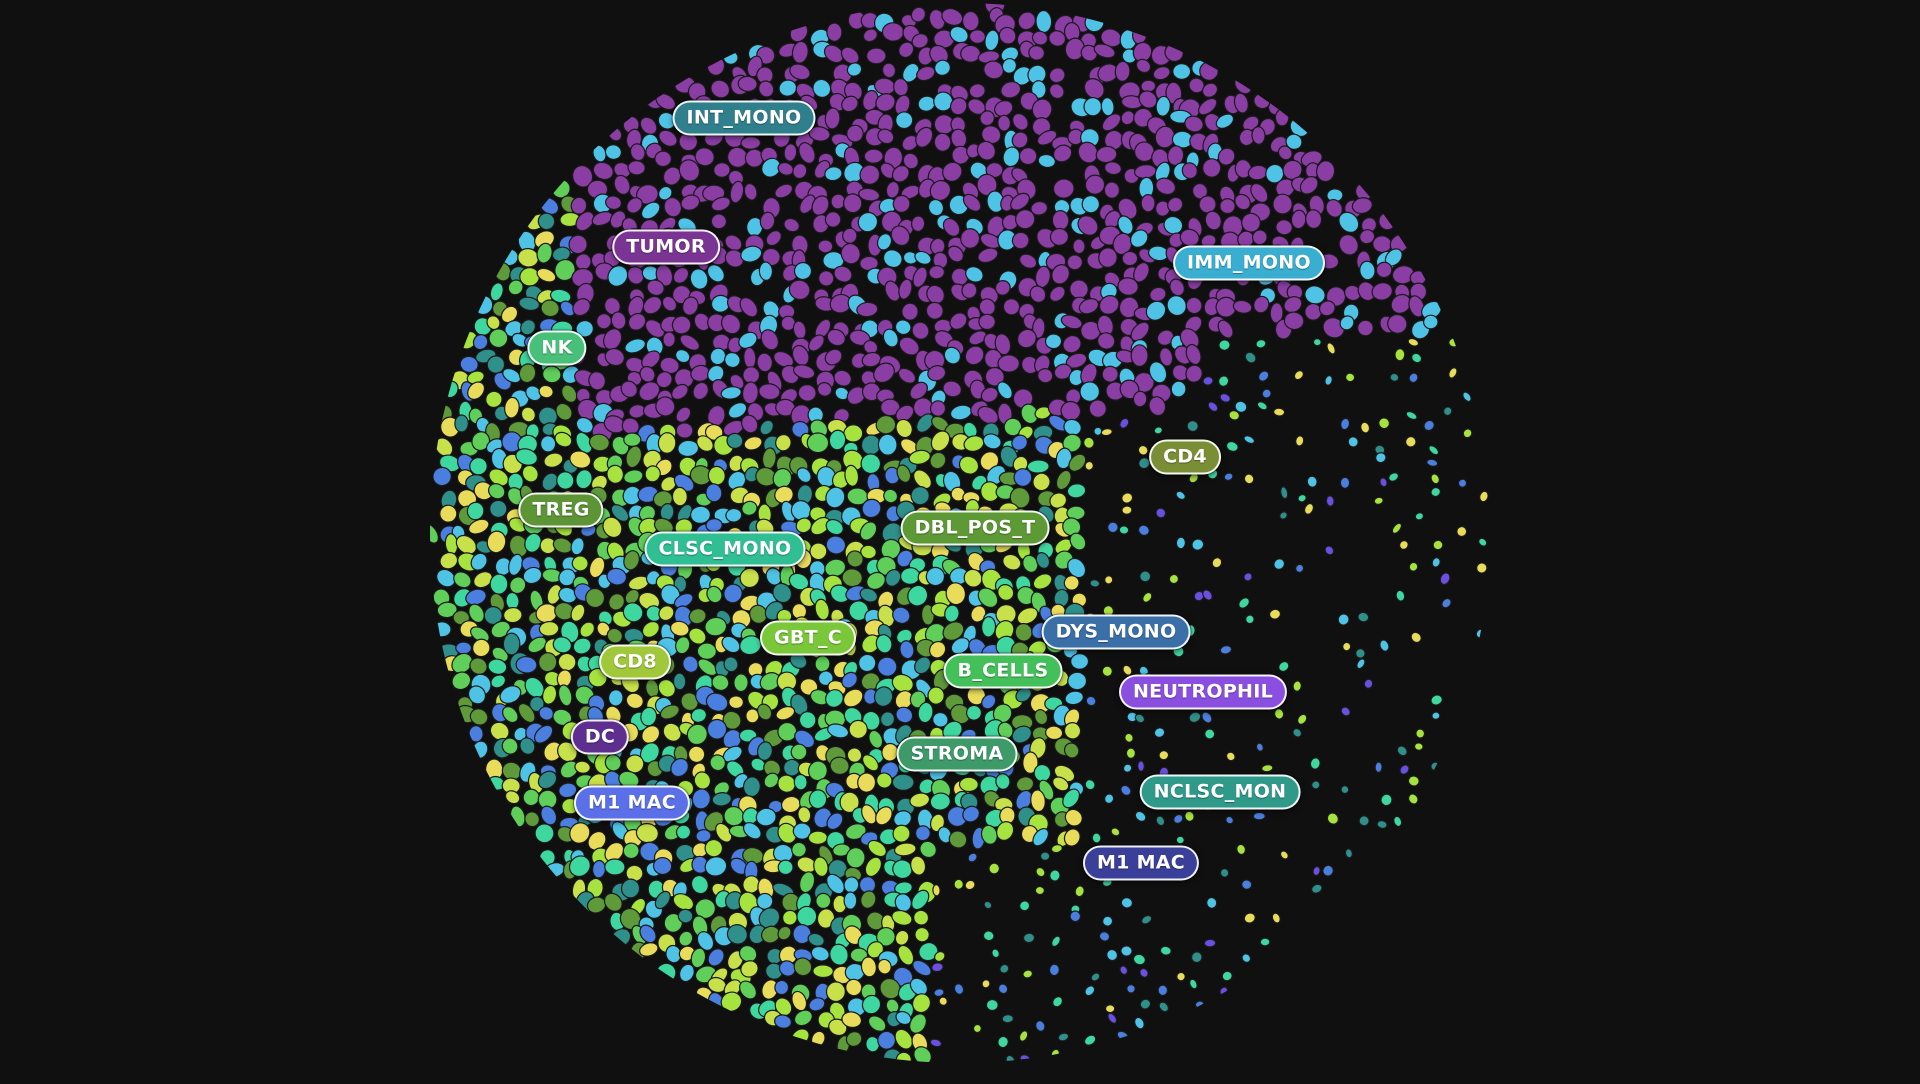 Image resolution: width=1920 pixels, height=1084 pixels. What do you see at coordinates (725, 549) in the screenshot?
I see `label-clsc-mono: CLSC_MONO` at bounding box center [725, 549].